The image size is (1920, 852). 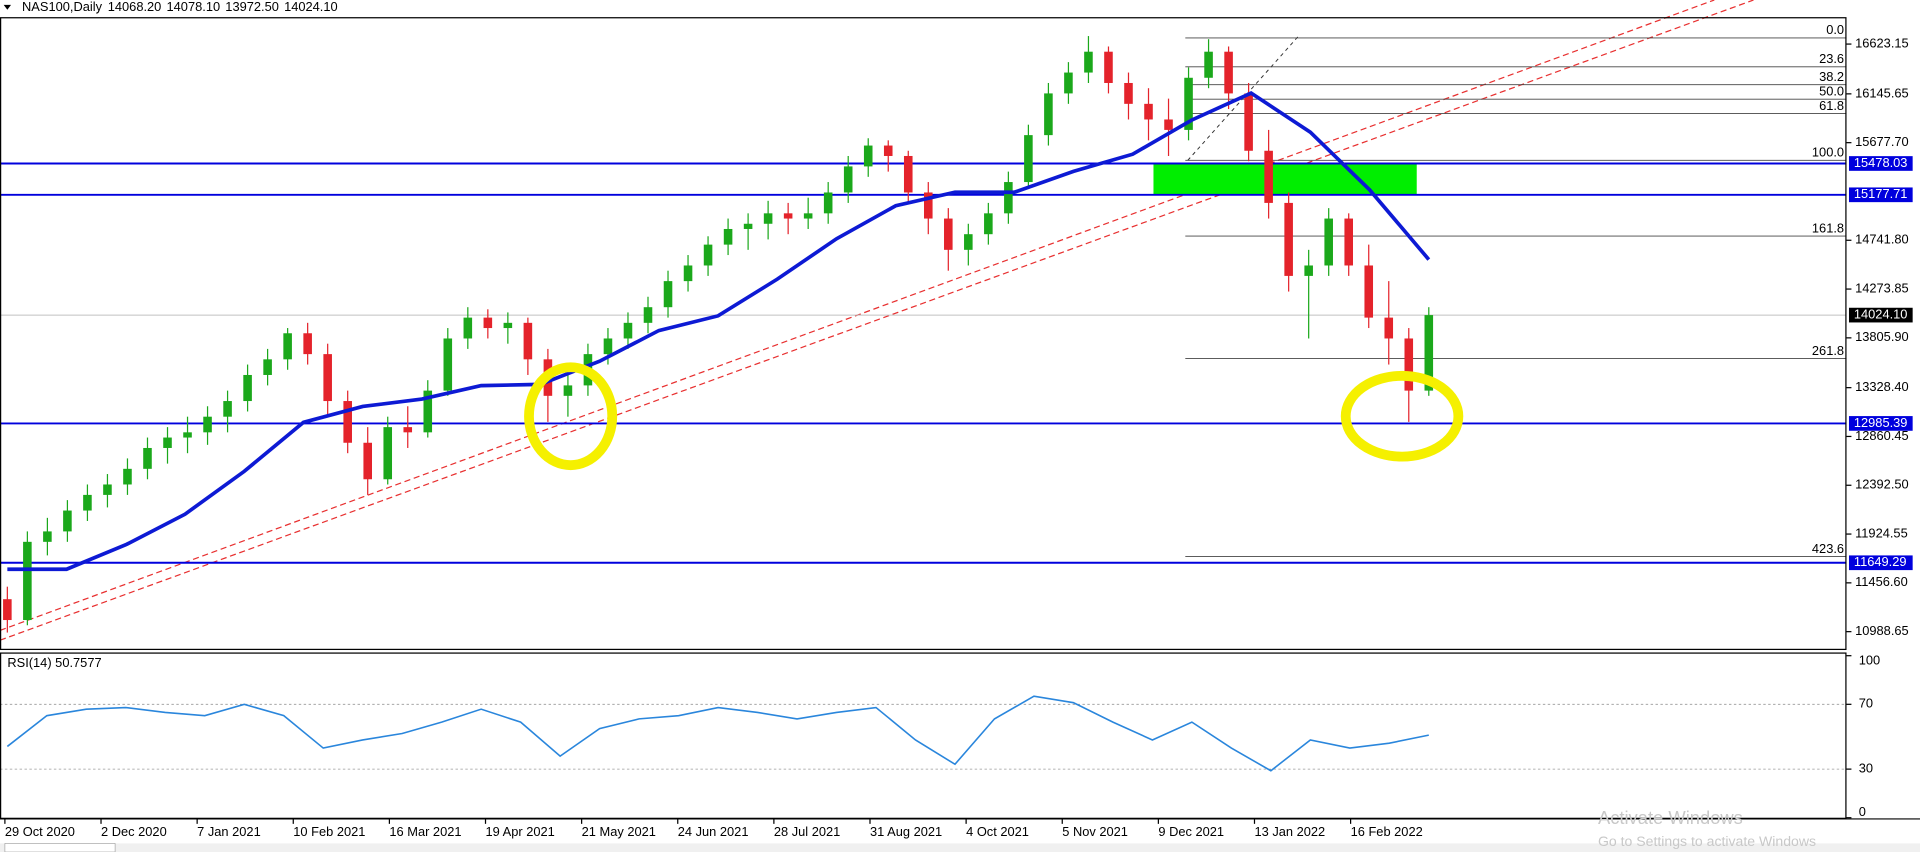 I want to click on x-tick-label: 13 Jan 2022, so click(x=1289, y=831).